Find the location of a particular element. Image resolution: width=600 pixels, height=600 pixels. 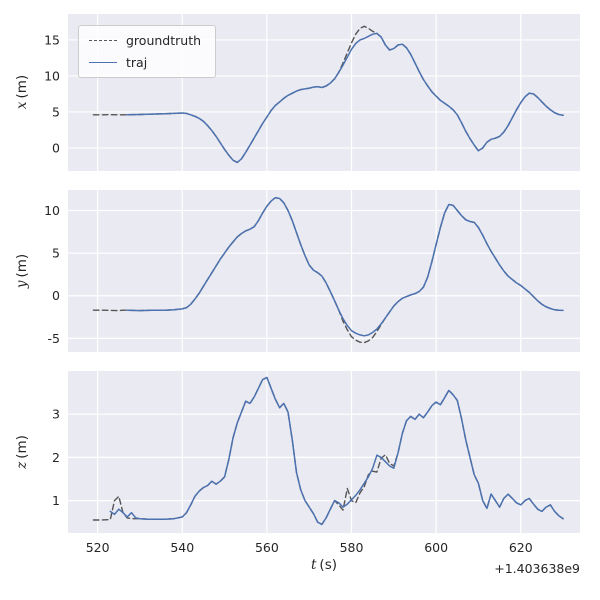

x-tick-label: 620 is located at coordinates (521, 547).